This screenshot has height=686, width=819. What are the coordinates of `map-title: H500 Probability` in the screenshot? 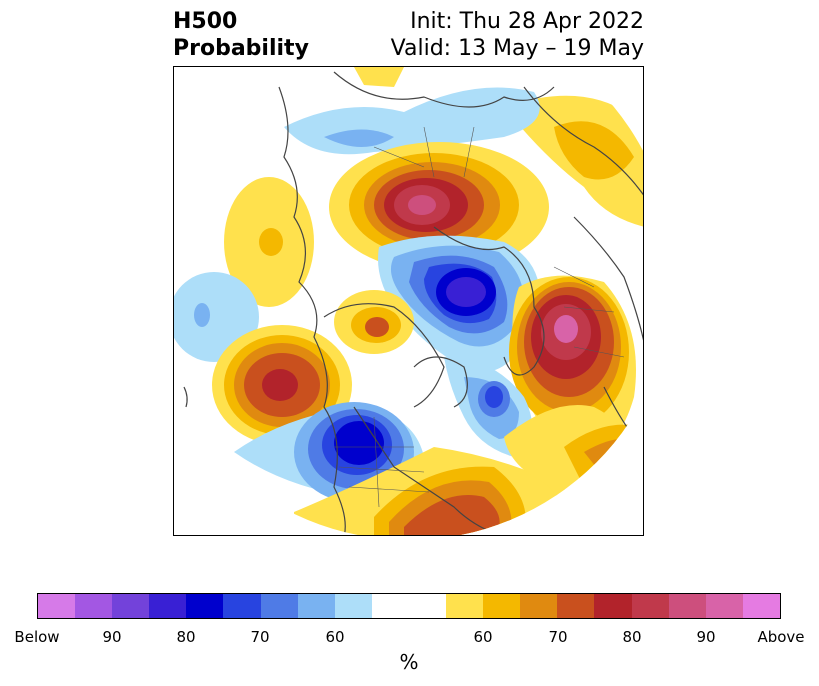 It's located at (241, 35).